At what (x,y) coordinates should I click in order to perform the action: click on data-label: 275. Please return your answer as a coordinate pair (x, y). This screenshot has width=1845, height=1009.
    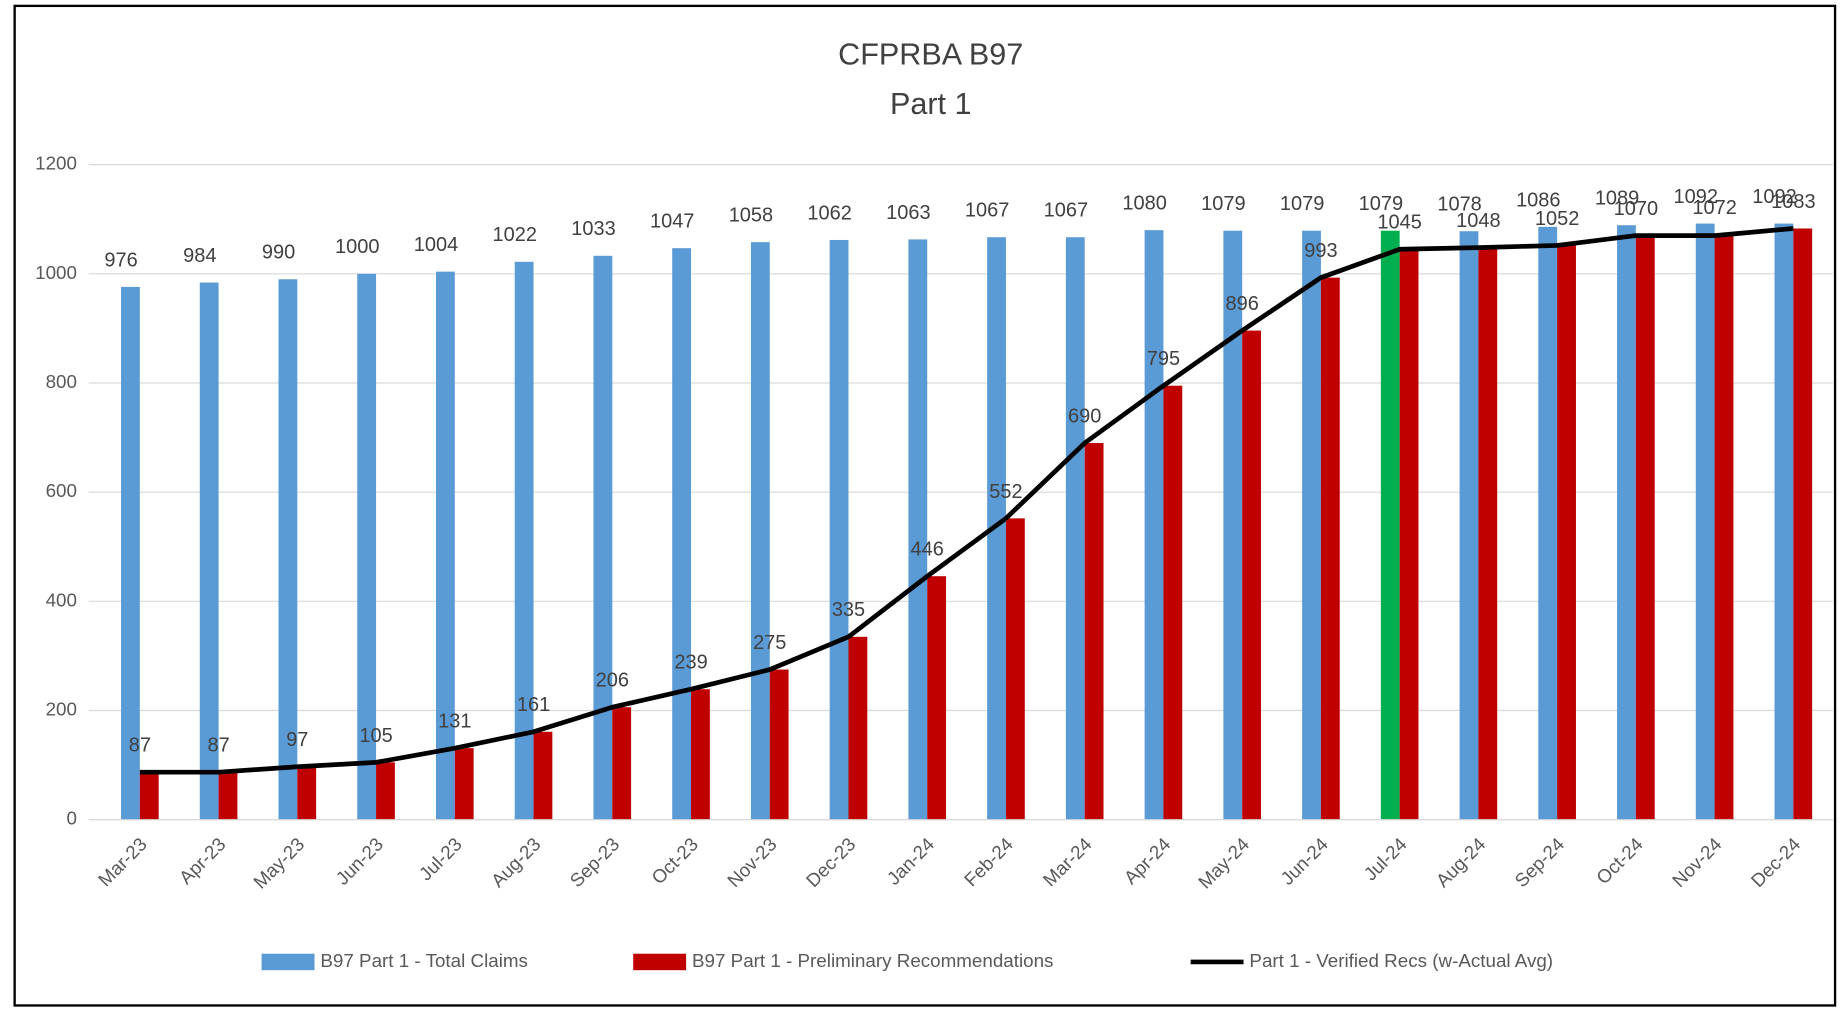
    Looking at the image, I should click on (769, 643).